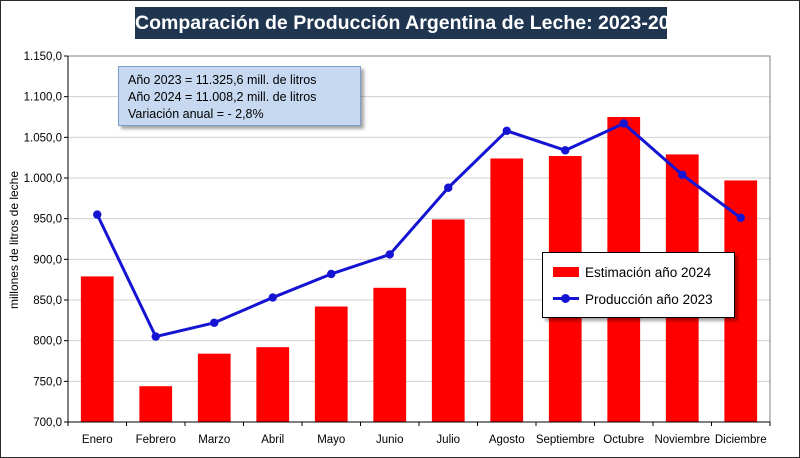 This screenshot has height=458, width=800. I want to click on bar-enero, so click(97, 349).